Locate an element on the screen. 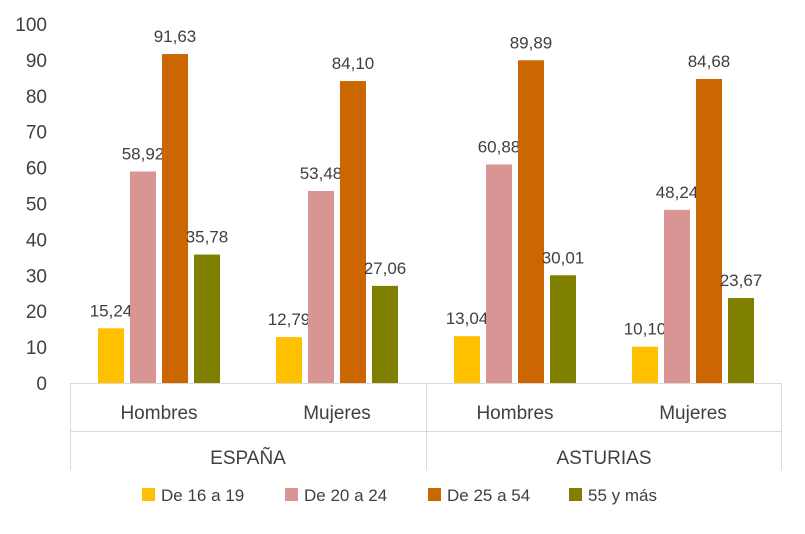  y-tick-label: 10 is located at coordinates (36, 348).